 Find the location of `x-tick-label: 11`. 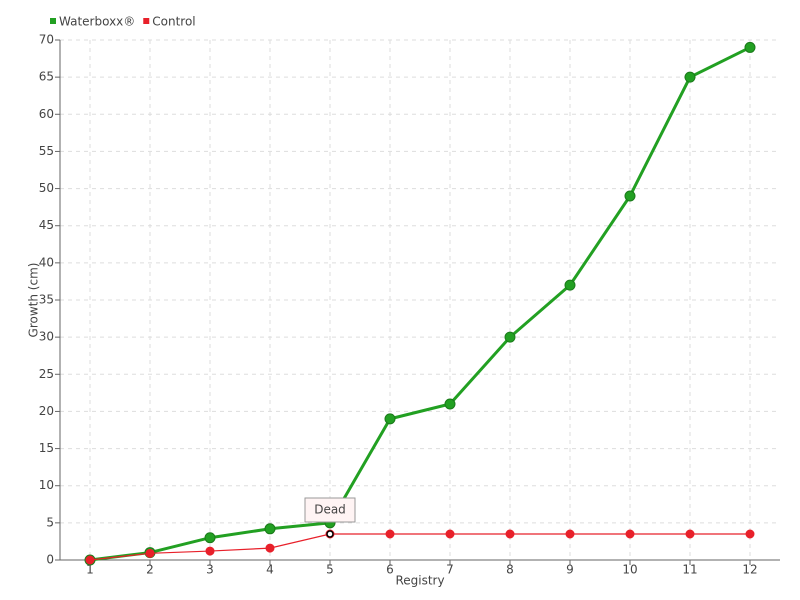

x-tick-label: 11 is located at coordinates (689, 570).